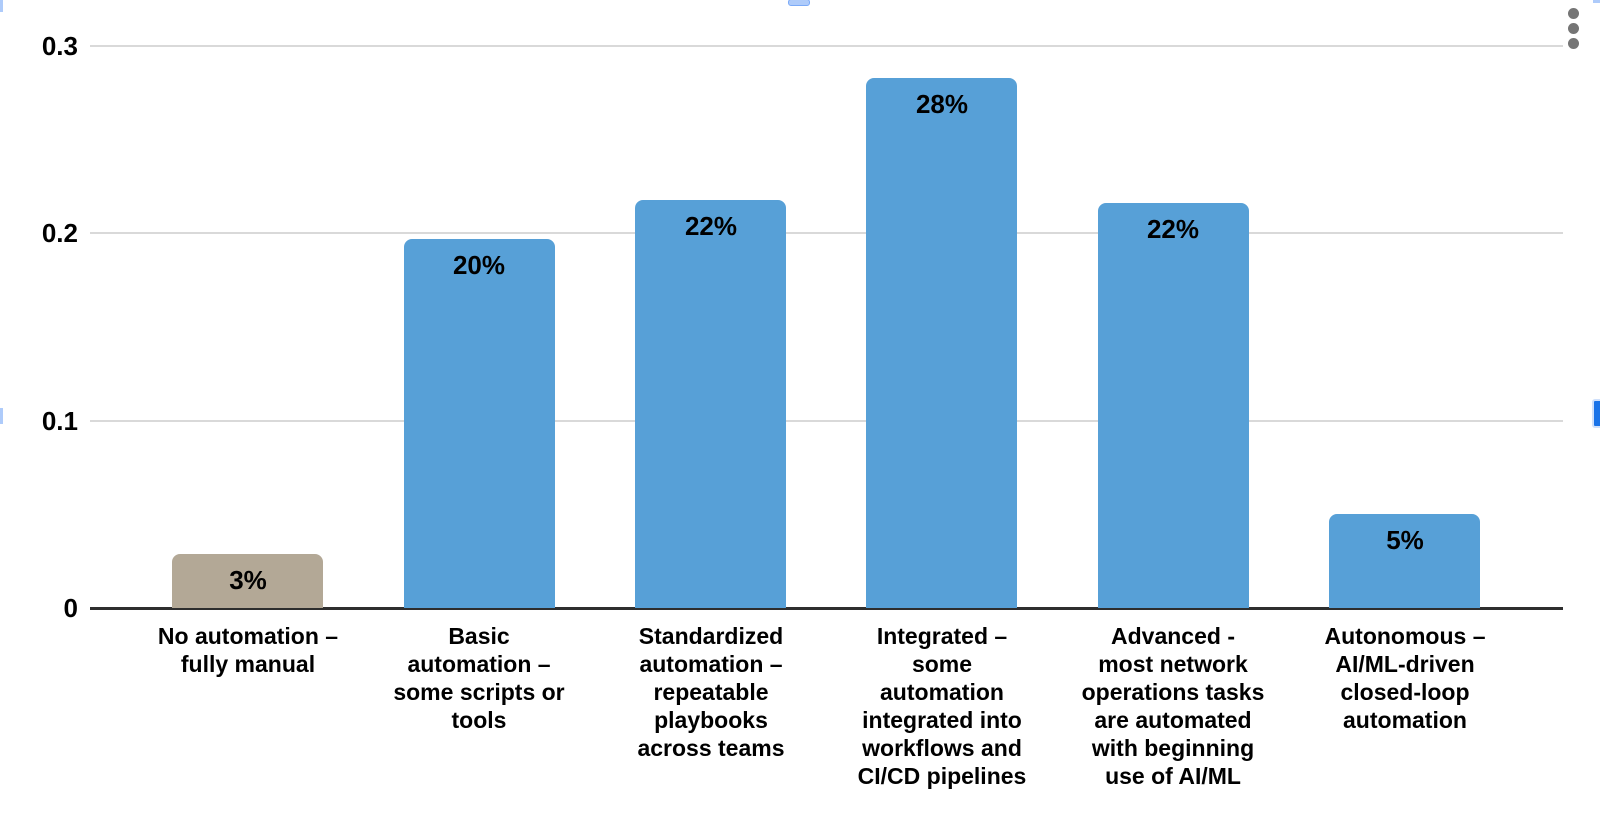  Describe the element at coordinates (1405, 540) in the screenshot. I see `bar-value-label: 5%` at that location.